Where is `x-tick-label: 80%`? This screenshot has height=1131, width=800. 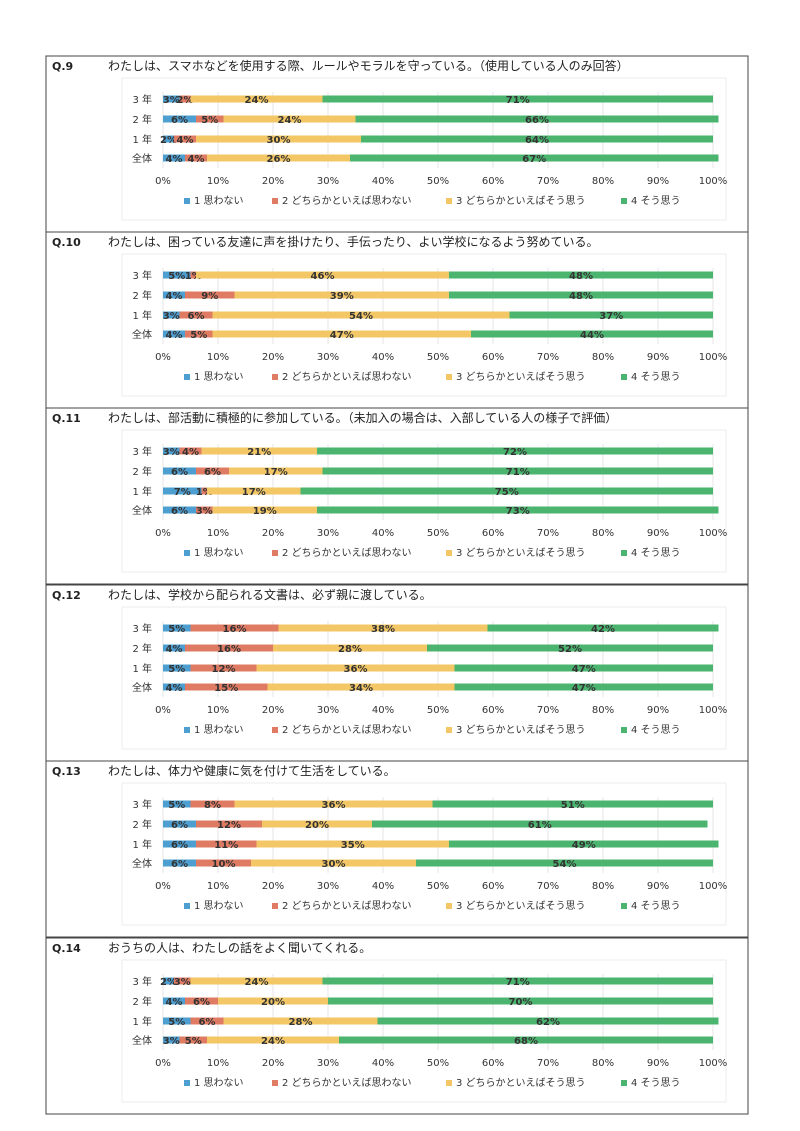
x-tick-label: 80% is located at coordinates (603, 181).